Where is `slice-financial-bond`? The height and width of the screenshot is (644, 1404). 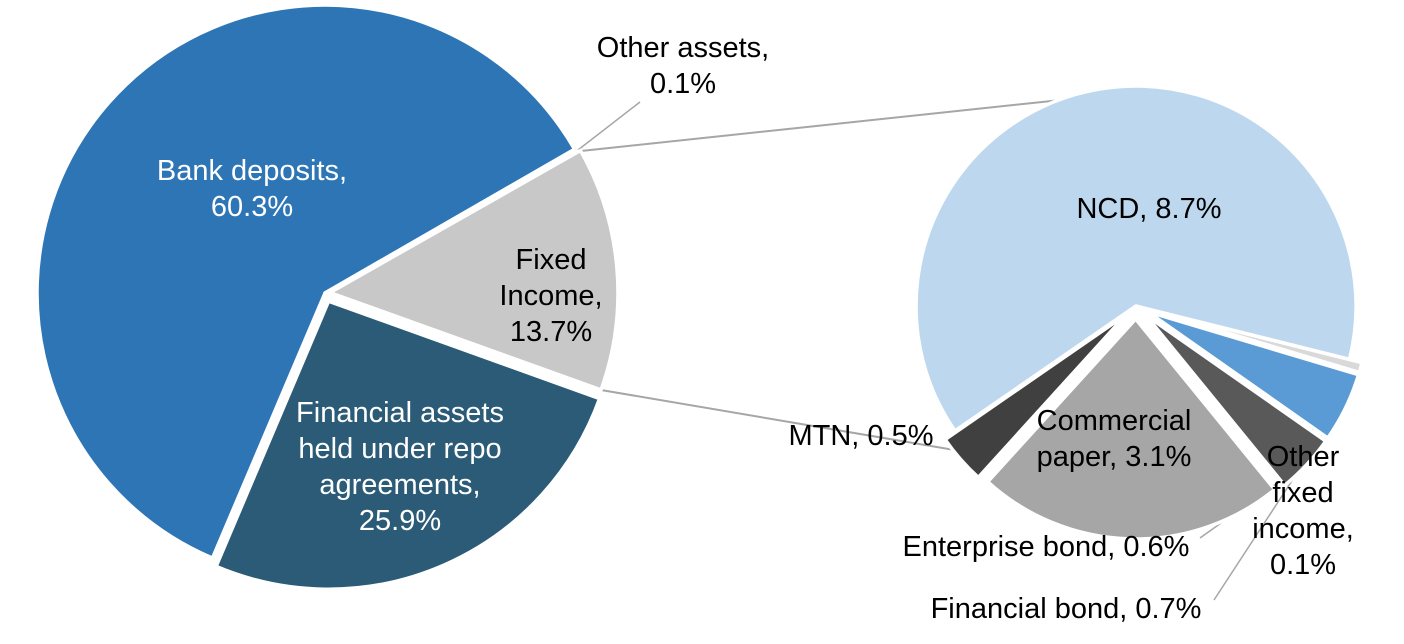 slice-financial-bond is located at coordinates (1253, 374).